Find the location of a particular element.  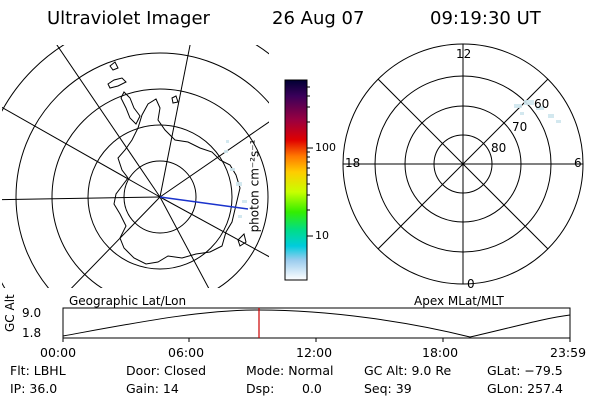

seq-info: Seq: 39 is located at coordinates (388, 388).